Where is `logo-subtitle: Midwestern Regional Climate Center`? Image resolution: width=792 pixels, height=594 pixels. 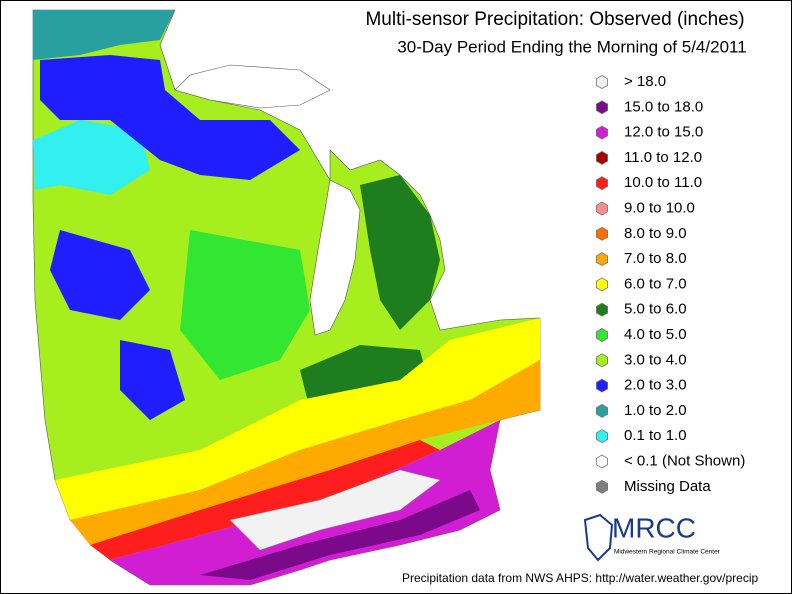 logo-subtitle: Midwestern Regional Climate Center is located at coordinates (667, 552).